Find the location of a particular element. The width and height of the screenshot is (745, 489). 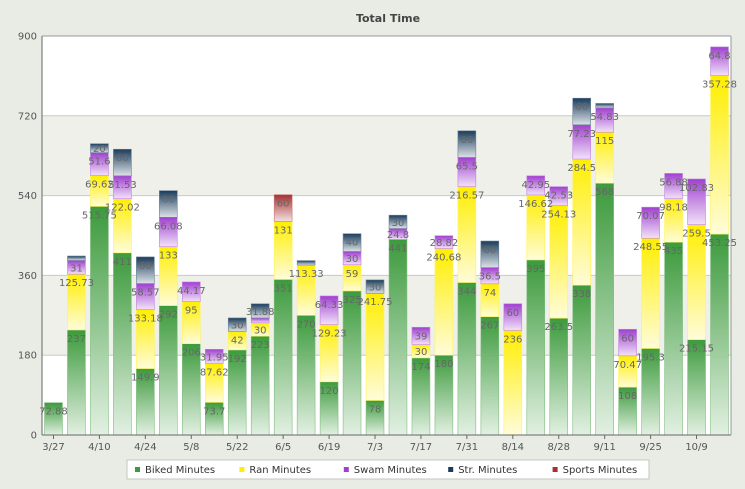

data-label: 78 is located at coordinates (375, 409).